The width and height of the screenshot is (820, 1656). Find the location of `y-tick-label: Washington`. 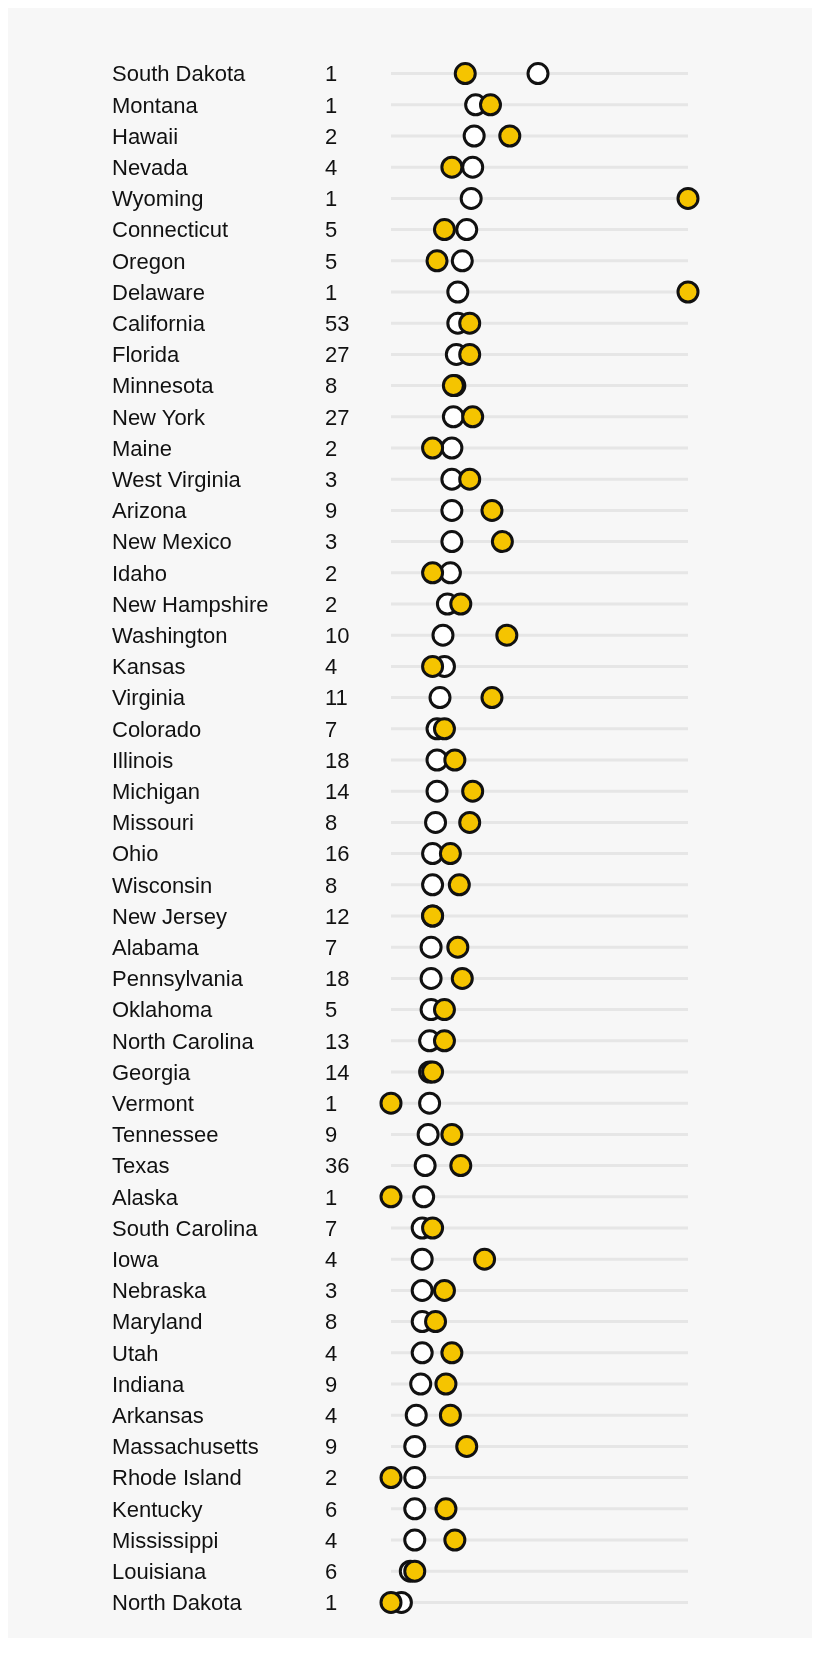

y-tick-label: Washington is located at coordinates (170, 635).